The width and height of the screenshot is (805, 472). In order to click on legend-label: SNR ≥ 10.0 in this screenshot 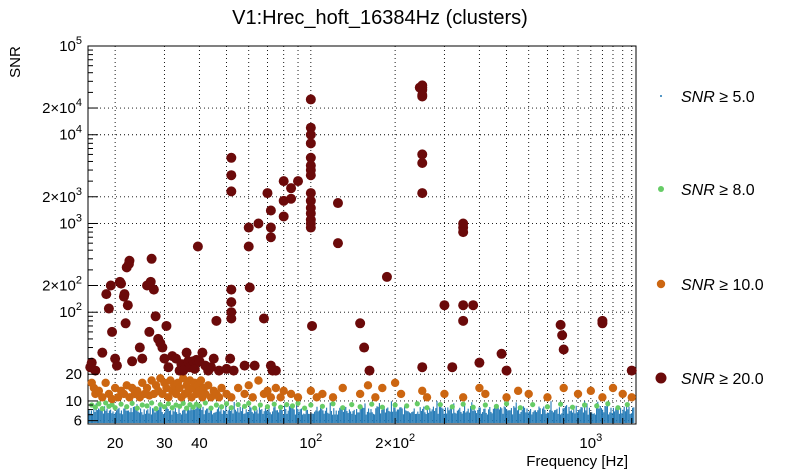, I will do `click(722, 285)`.